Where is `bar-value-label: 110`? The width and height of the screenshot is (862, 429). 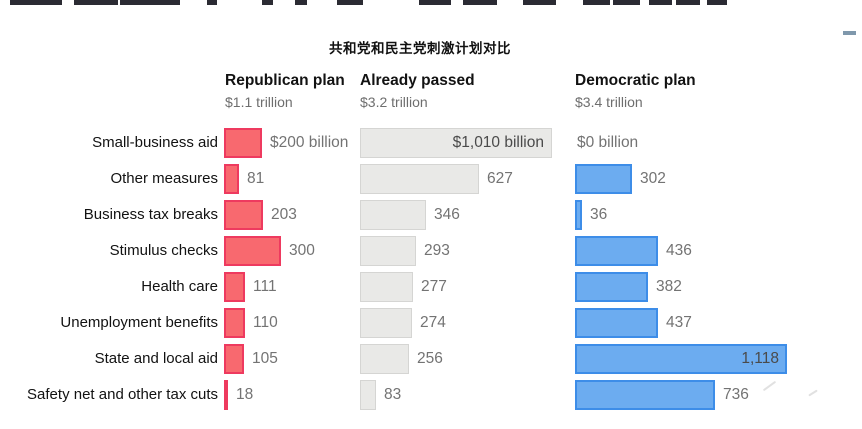
bar-value-label: 110 is located at coordinates (265, 322).